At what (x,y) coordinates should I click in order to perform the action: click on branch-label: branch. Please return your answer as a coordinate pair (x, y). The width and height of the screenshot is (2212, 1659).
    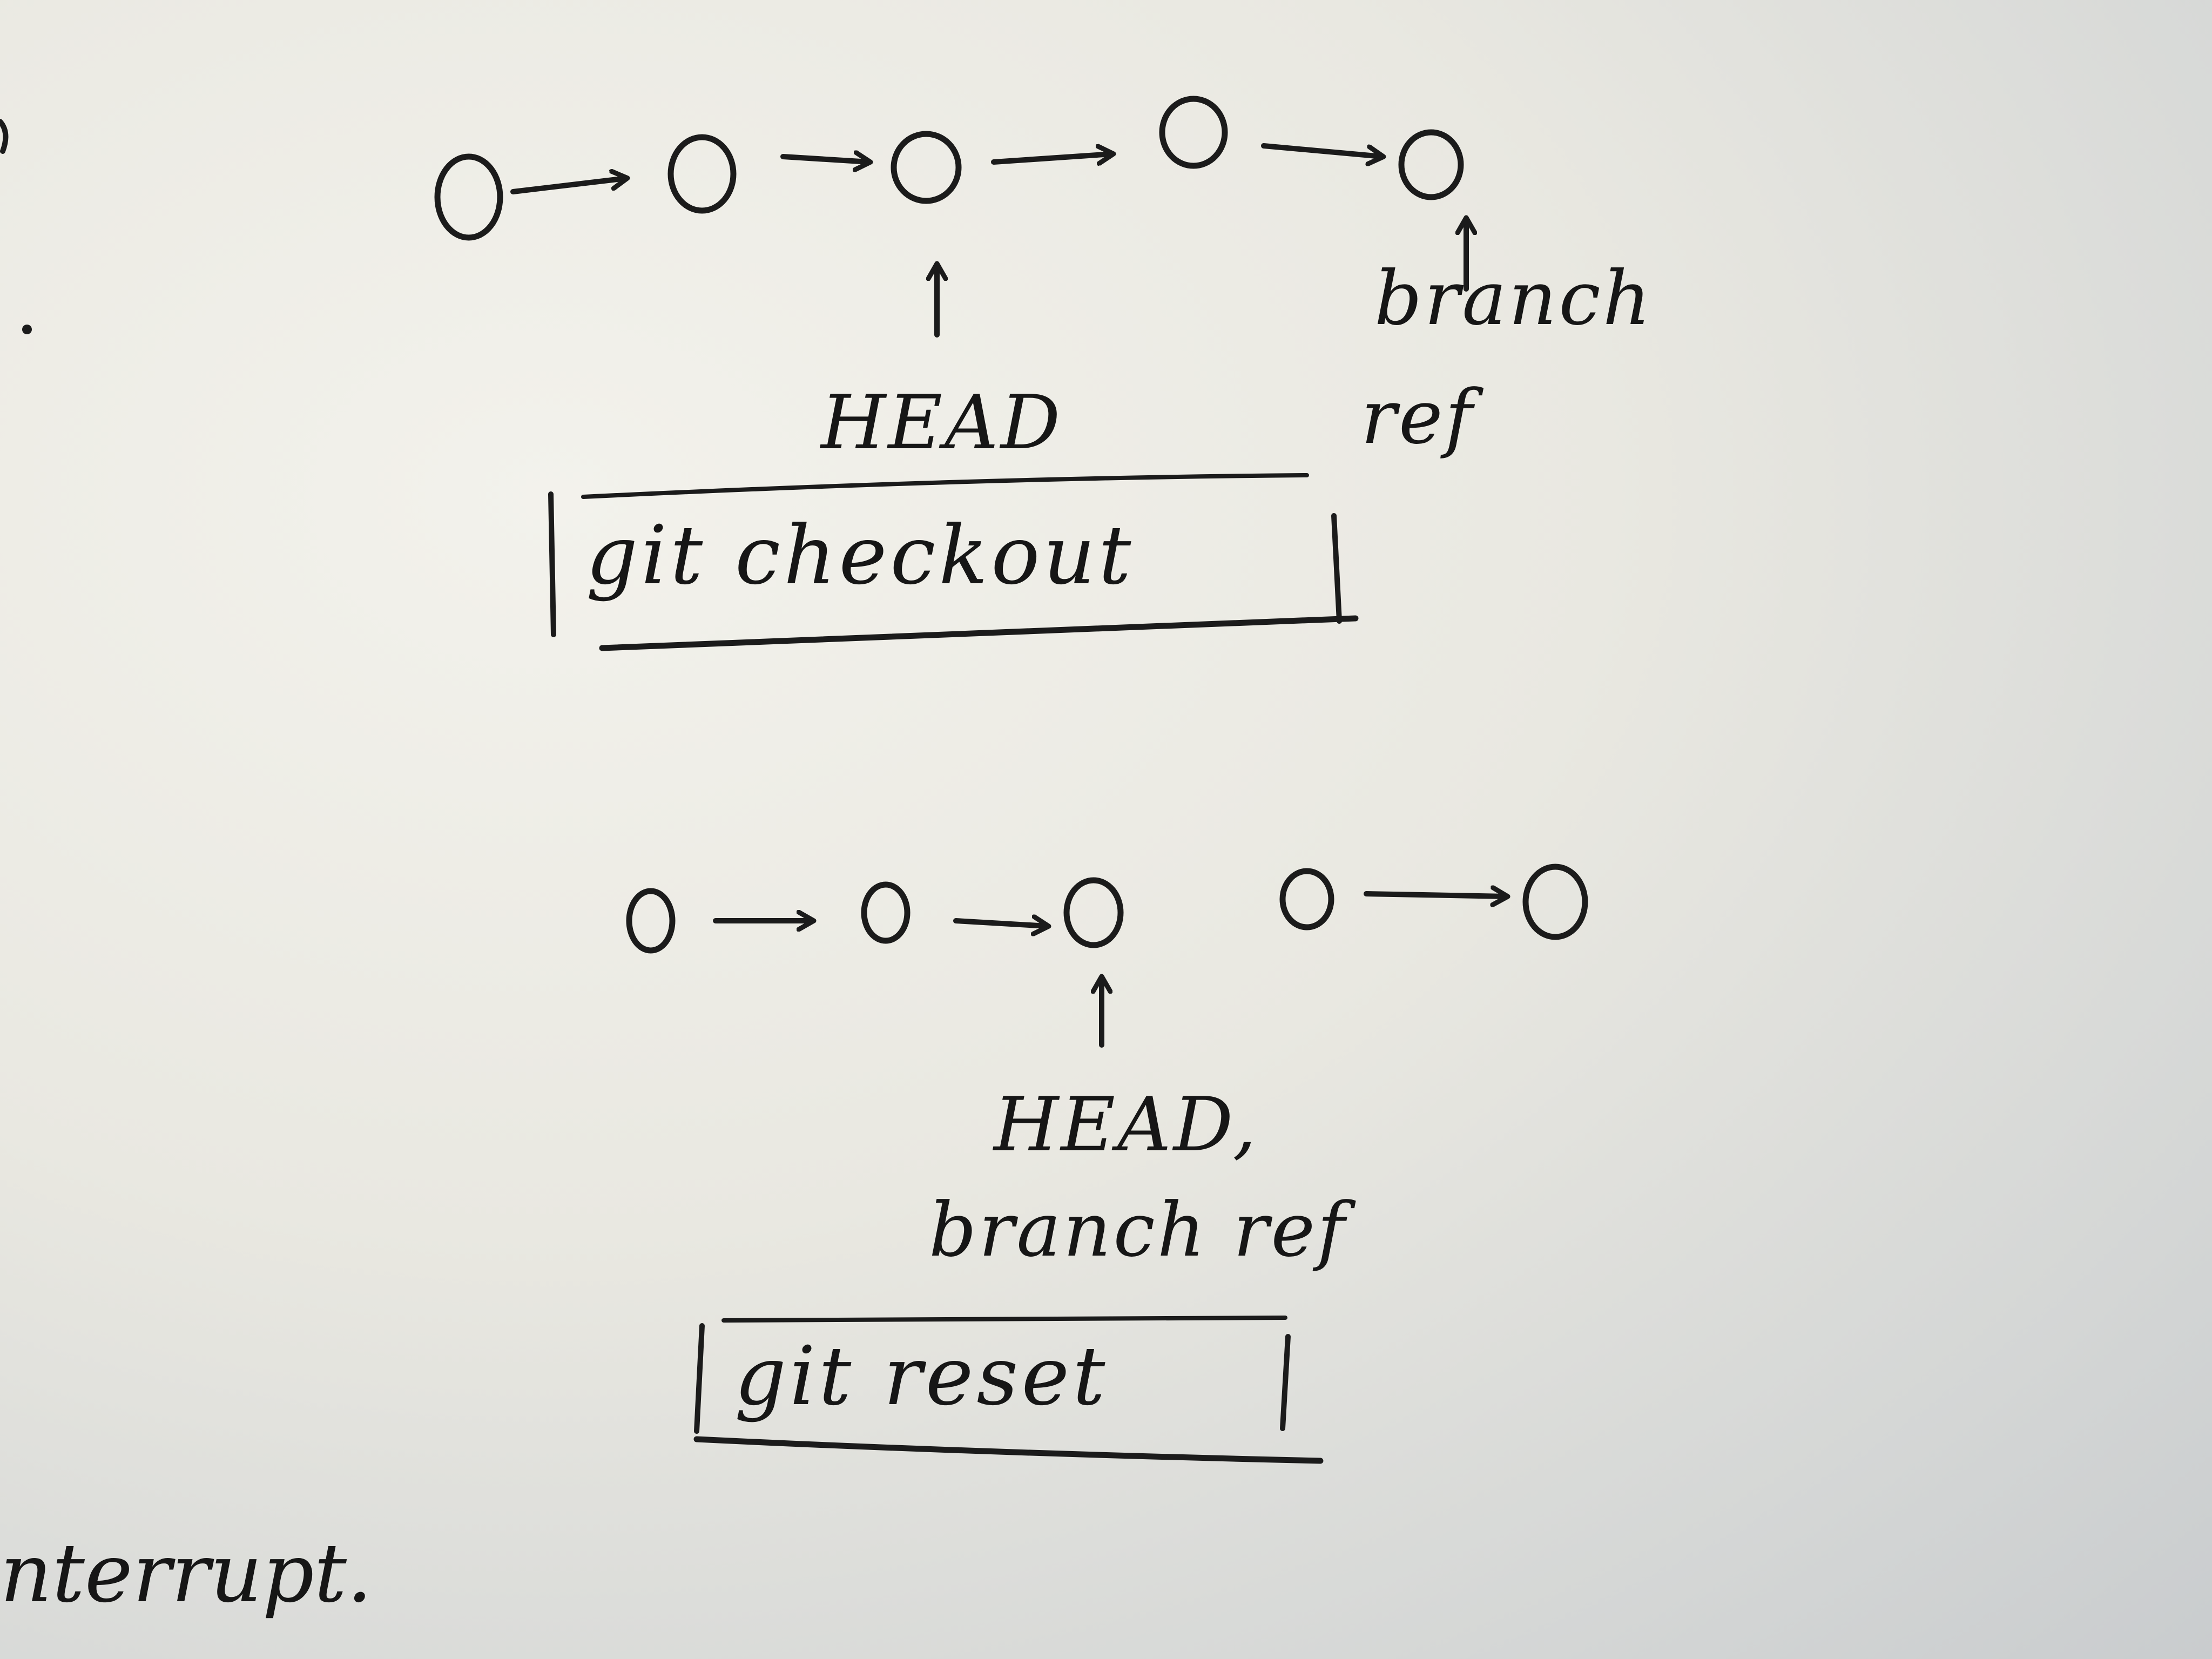
    Looking at the image, I should click on (1513, 298).